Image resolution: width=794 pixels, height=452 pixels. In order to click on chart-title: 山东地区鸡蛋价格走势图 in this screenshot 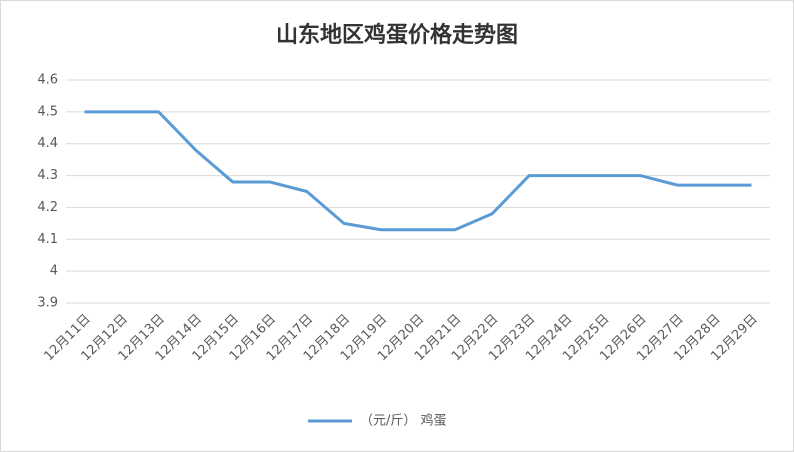, I will do `click(397, 35)`.